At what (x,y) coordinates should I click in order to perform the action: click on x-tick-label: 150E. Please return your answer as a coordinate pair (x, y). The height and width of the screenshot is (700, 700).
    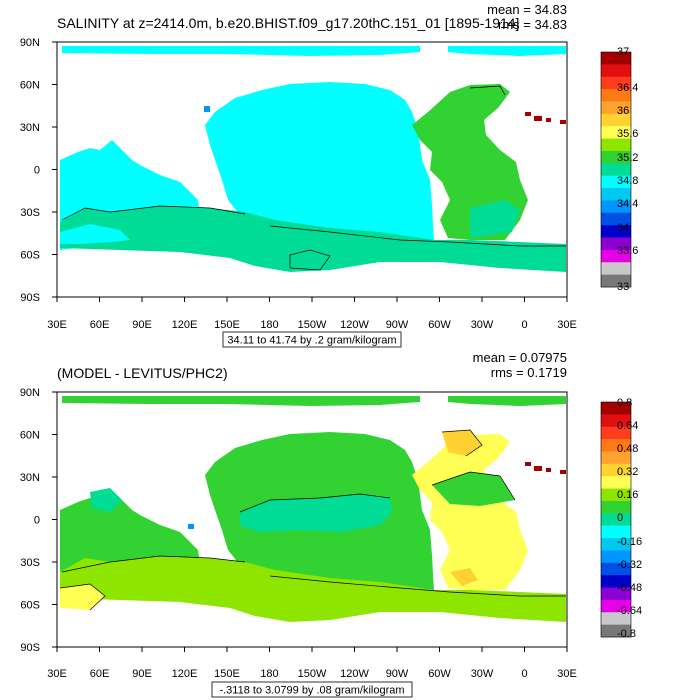
    Looking at the image, I should click on (227, 325).